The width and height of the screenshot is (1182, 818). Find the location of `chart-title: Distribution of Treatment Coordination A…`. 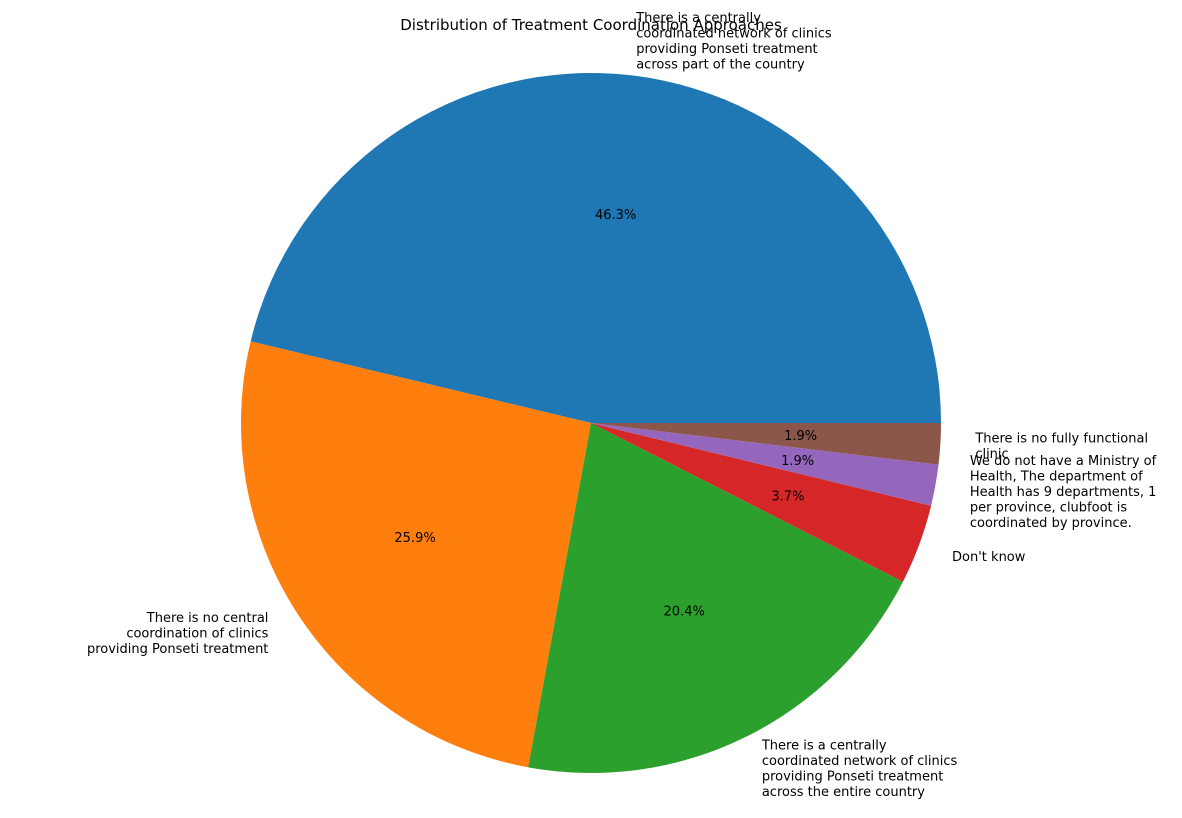

chart-title: Distribution of Treatment Coordination A… is located at coordinates (591, 25).